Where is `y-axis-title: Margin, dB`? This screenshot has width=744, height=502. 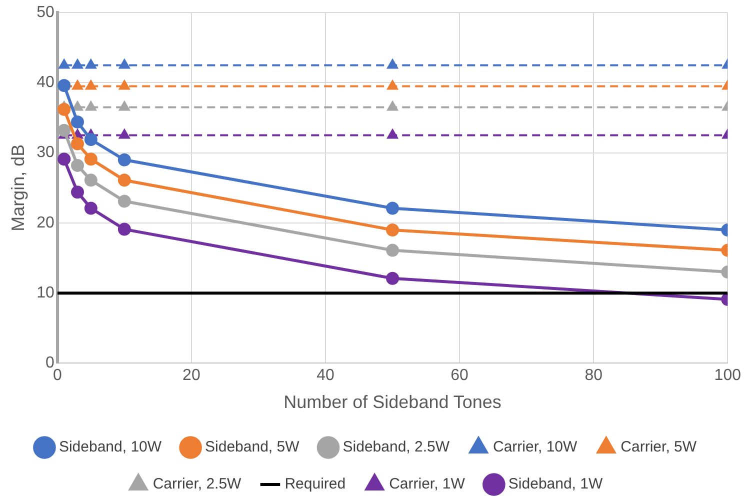 y-axis-title: Margin, dB is located at coordinates (18, 188).